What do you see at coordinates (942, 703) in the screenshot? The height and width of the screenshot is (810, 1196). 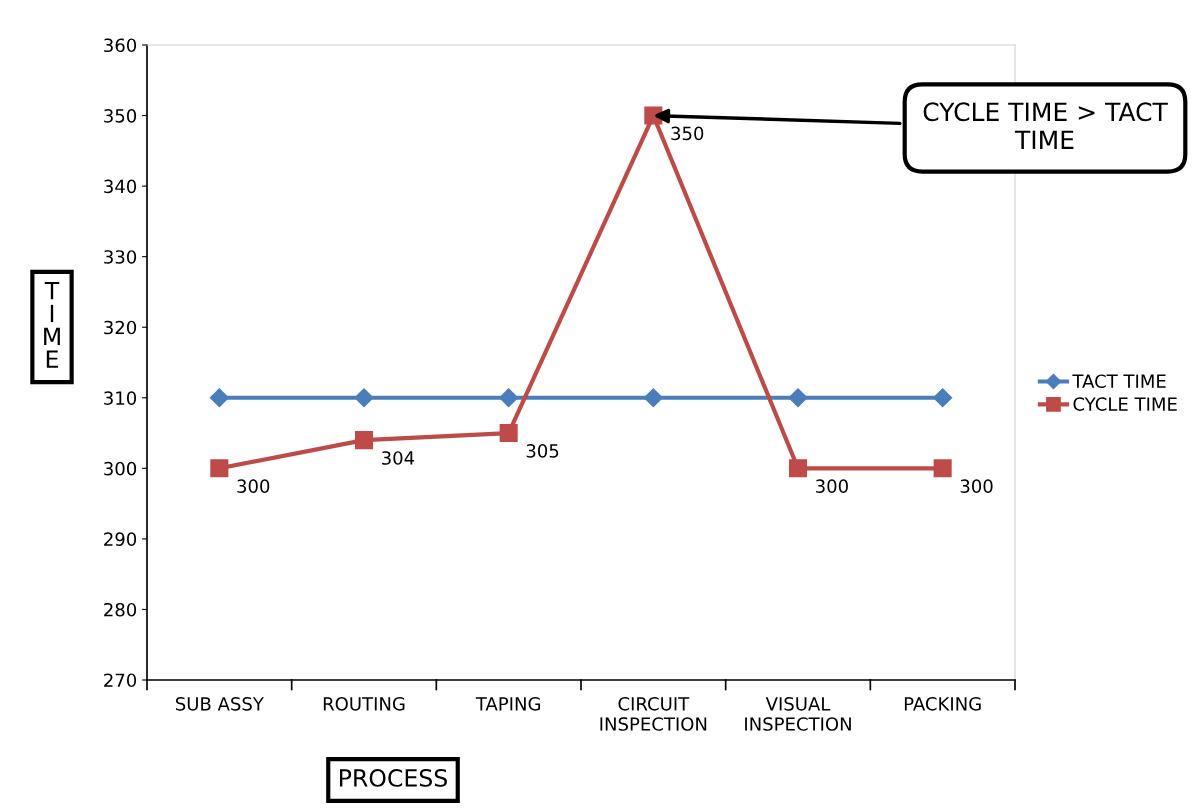 I see `x-tick-label: PACKING` at bounding box center [942, 703].